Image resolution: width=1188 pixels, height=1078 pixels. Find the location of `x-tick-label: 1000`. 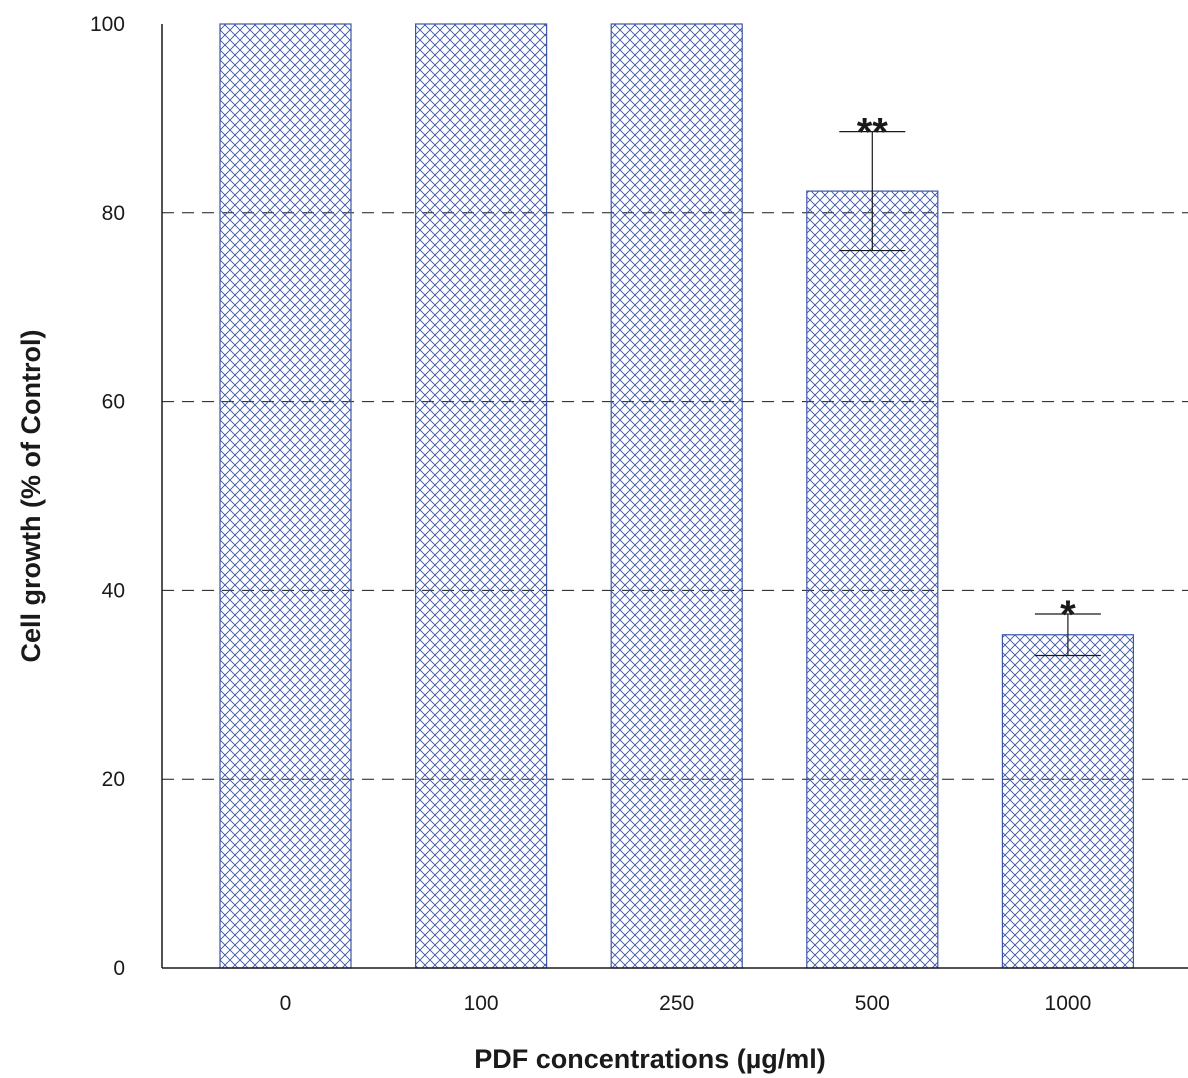

x-tick-label: 1000 is located at coordinates (1068, 1003).